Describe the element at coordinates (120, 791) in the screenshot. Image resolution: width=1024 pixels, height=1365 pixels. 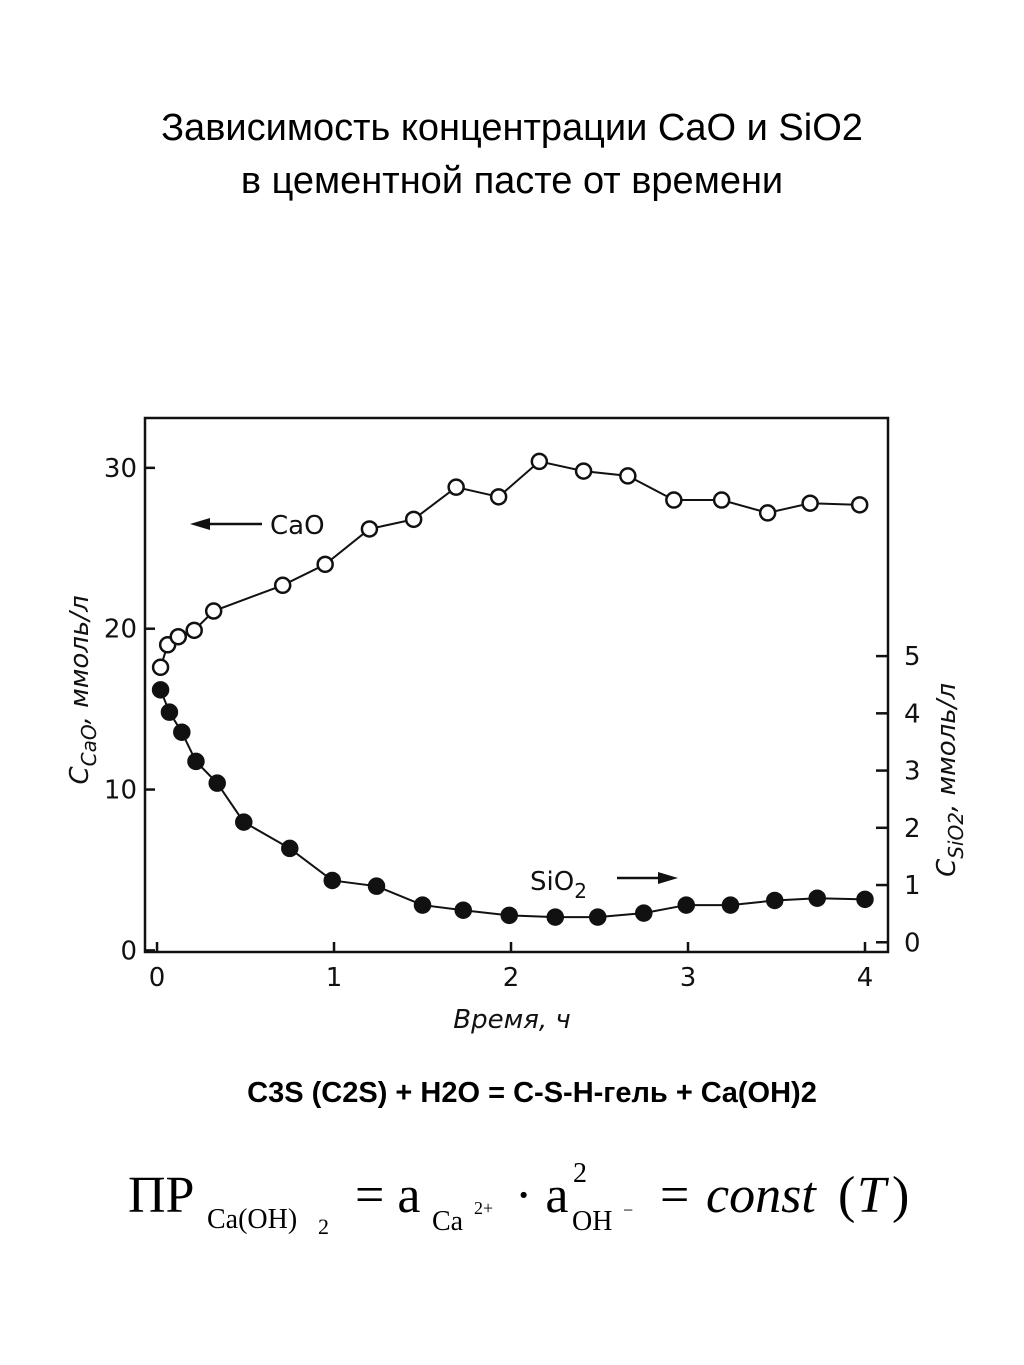
I see `y-tick-label: 10` at that location.